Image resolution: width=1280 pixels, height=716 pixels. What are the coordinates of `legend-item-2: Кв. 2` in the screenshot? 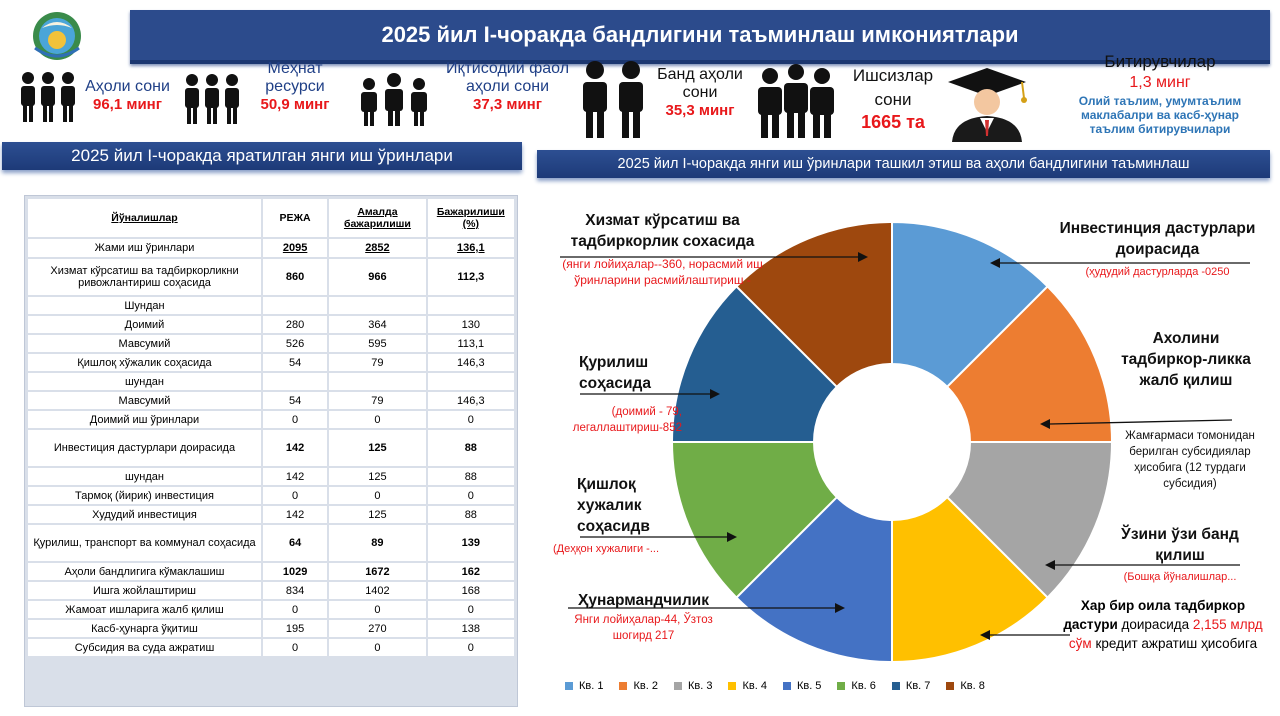 It's located at (638, 686).